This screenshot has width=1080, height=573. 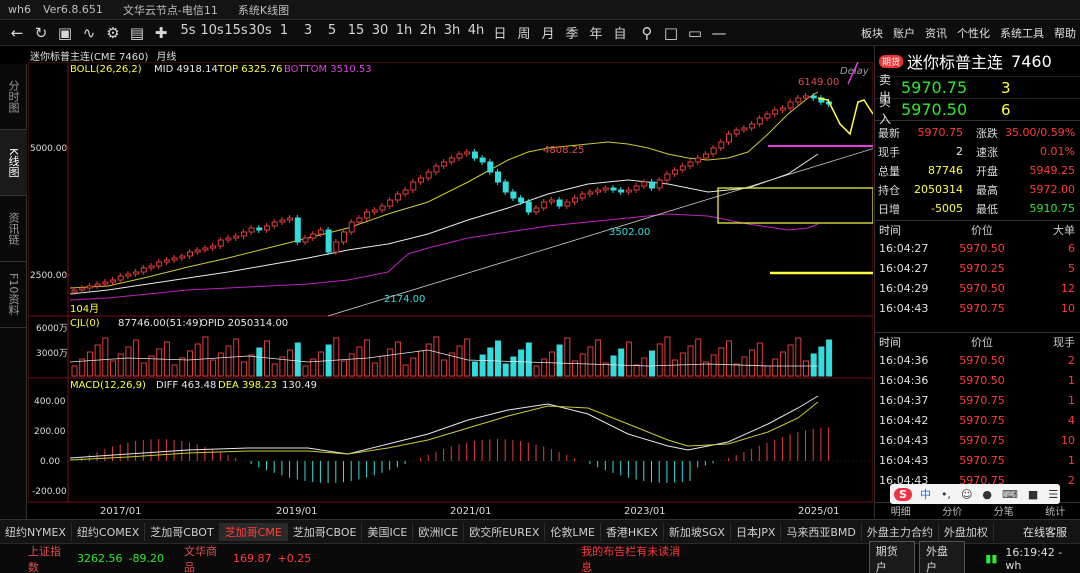 I want to click on index1-value: 3262.56, so click(x=100, y=558).